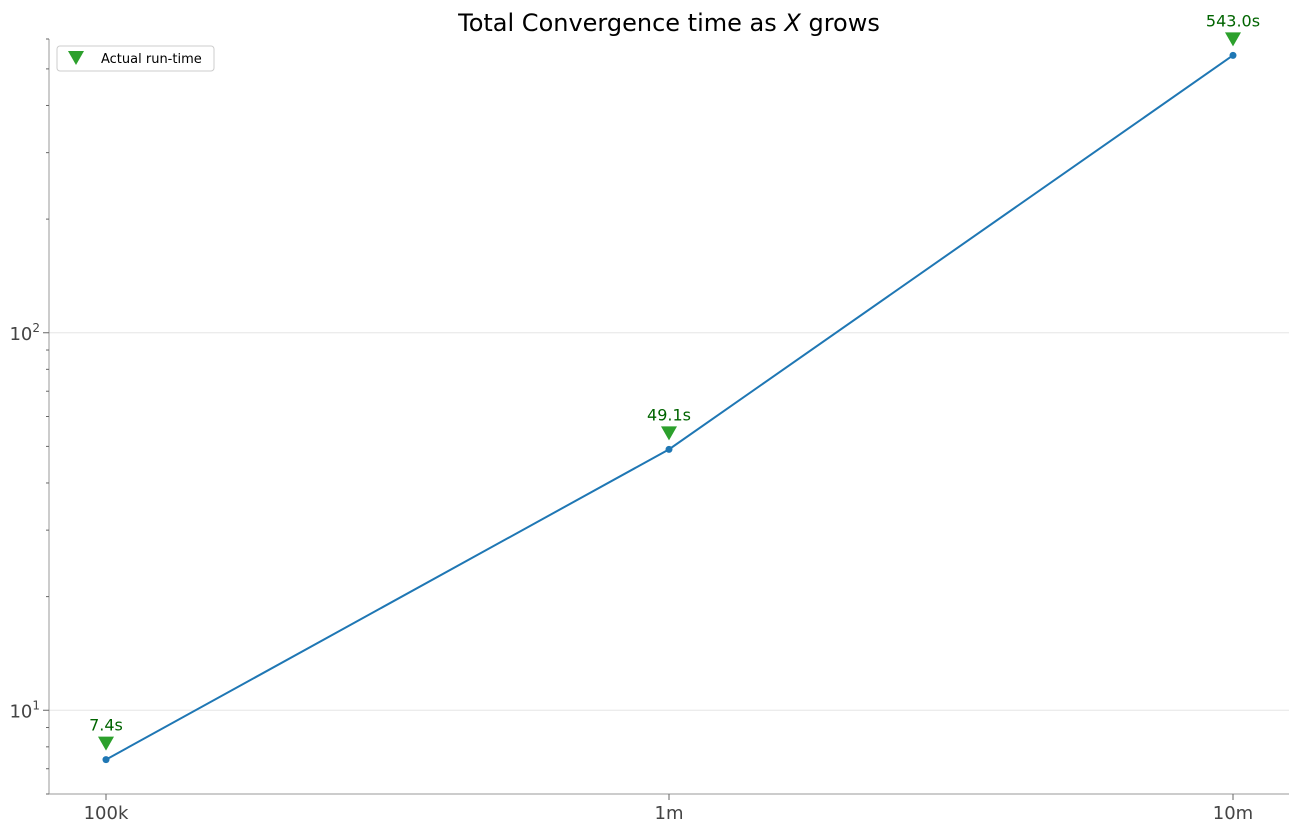  I want to click on y-tick-label-0: 10¹, so click(24, 710).